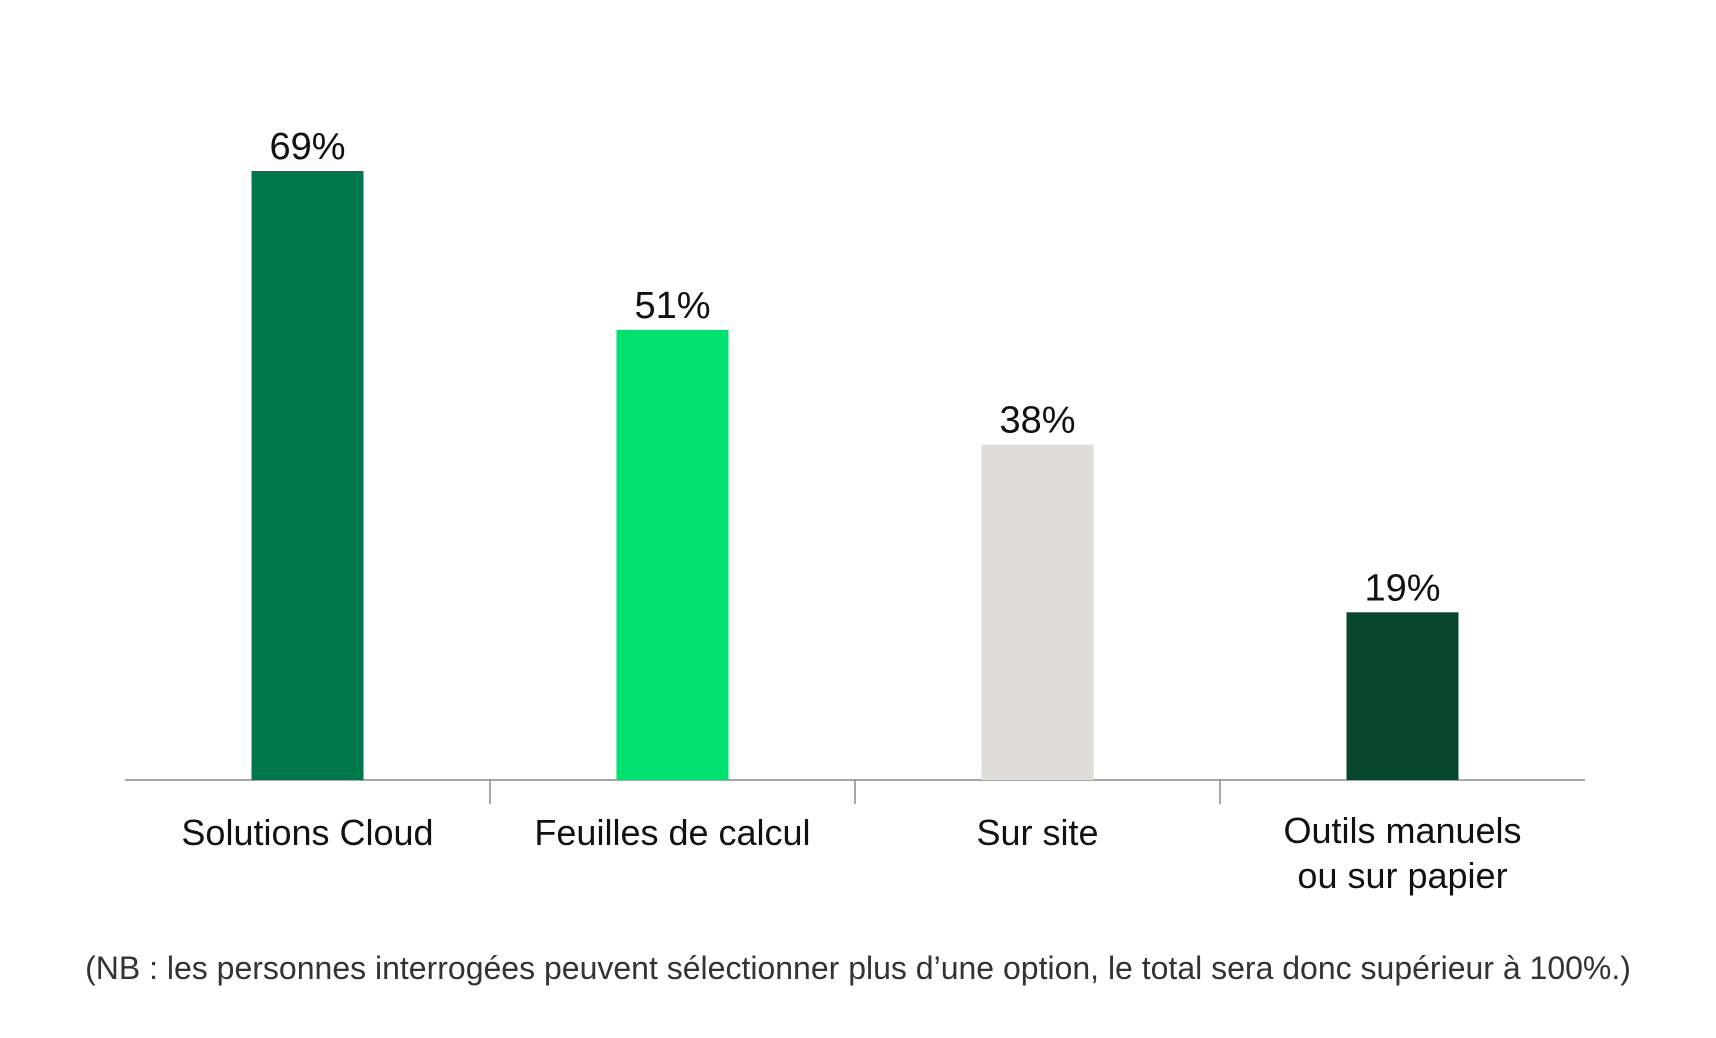  What do you see at coordinates (307, 147) in the screenshot?
I see `bar-value-label: 69%` at bounding box center [307, 147].